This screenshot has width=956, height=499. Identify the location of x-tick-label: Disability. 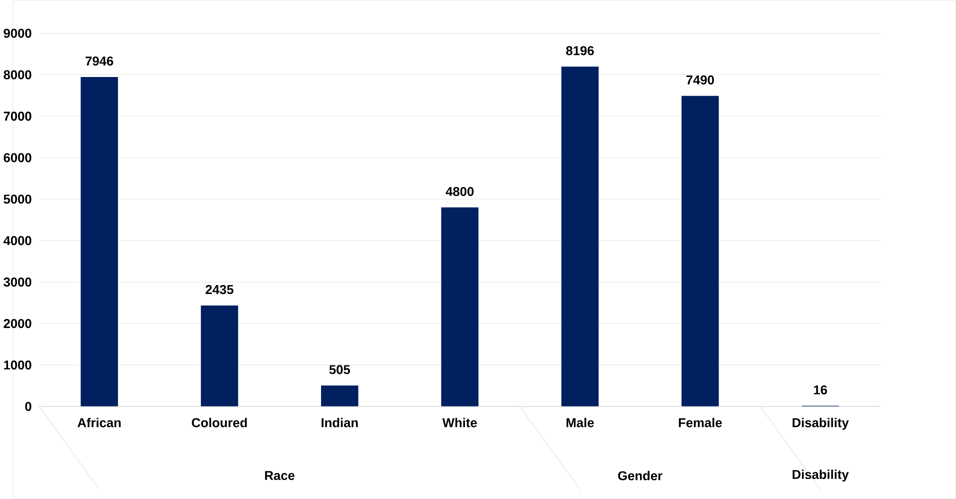
(820, 424).